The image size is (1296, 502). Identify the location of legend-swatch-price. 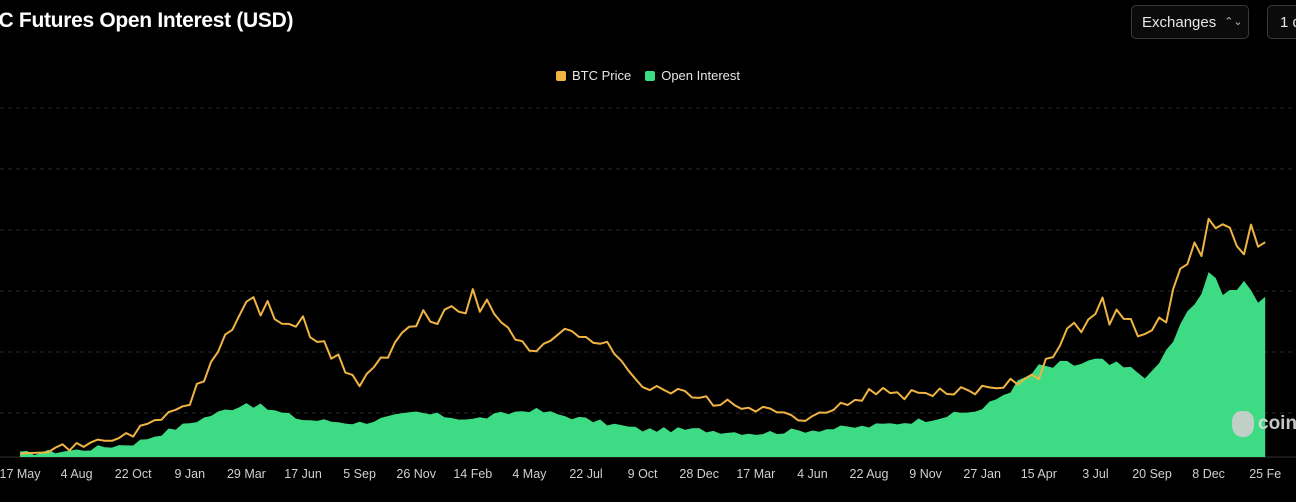
(560, 75).